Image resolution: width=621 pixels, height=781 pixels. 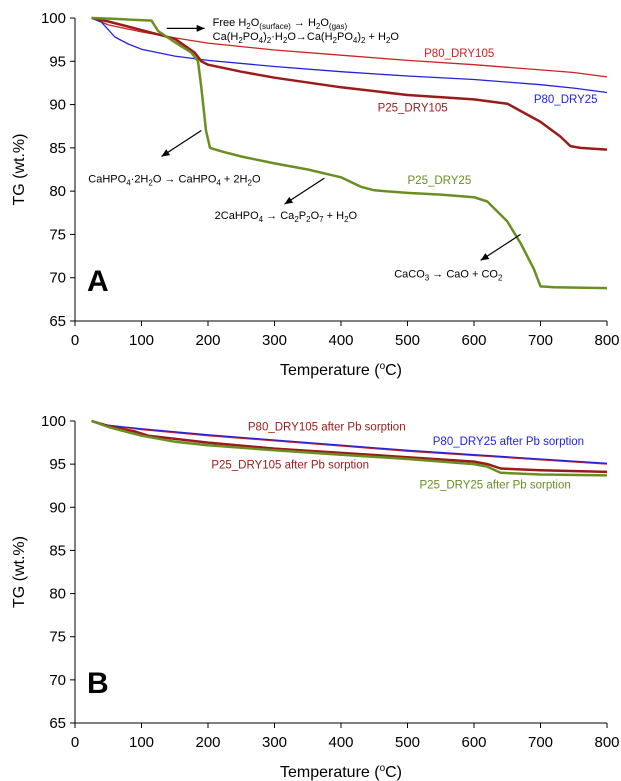 What do you see at coordinates (98, 683) in the screenshot?
I see `panel-label: B` at bounding box center [98, 683].